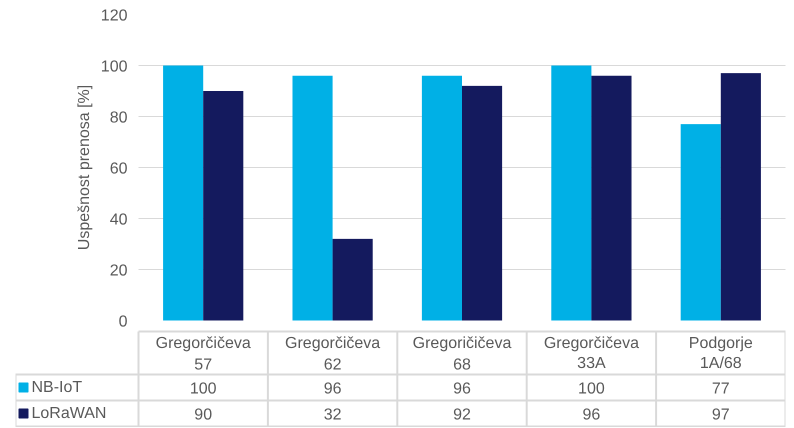 The height and width of the screenshot is (428, 794). Describe the element at coordinates (119, 169) in the screenshot. I see `y-tick-label: 60` at that location.